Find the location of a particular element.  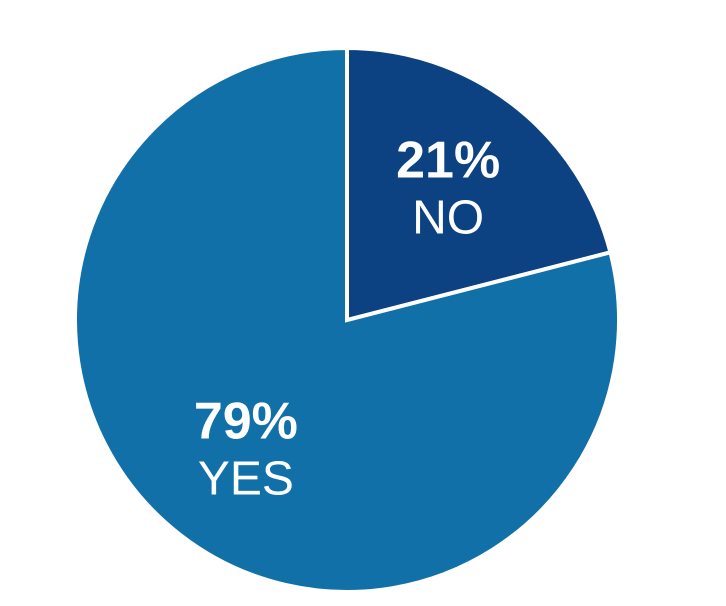

slice-label: YES is located at coordinates (246, 479).